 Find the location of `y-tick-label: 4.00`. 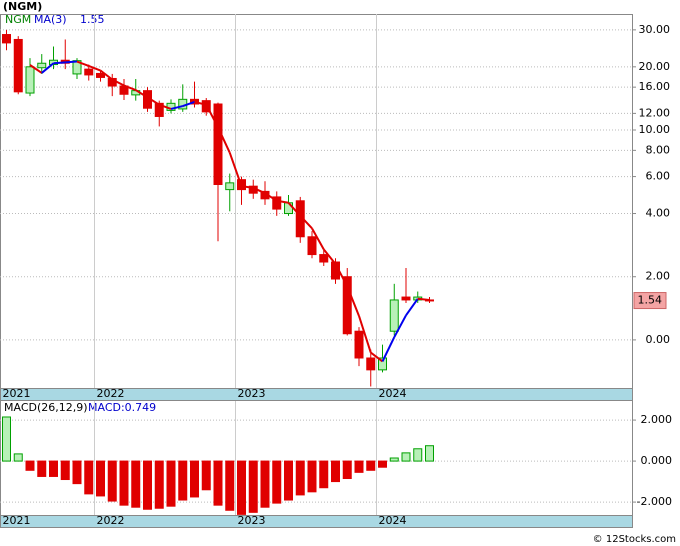

y-tick-label: 4.00 is located at coordinates (658, 213).